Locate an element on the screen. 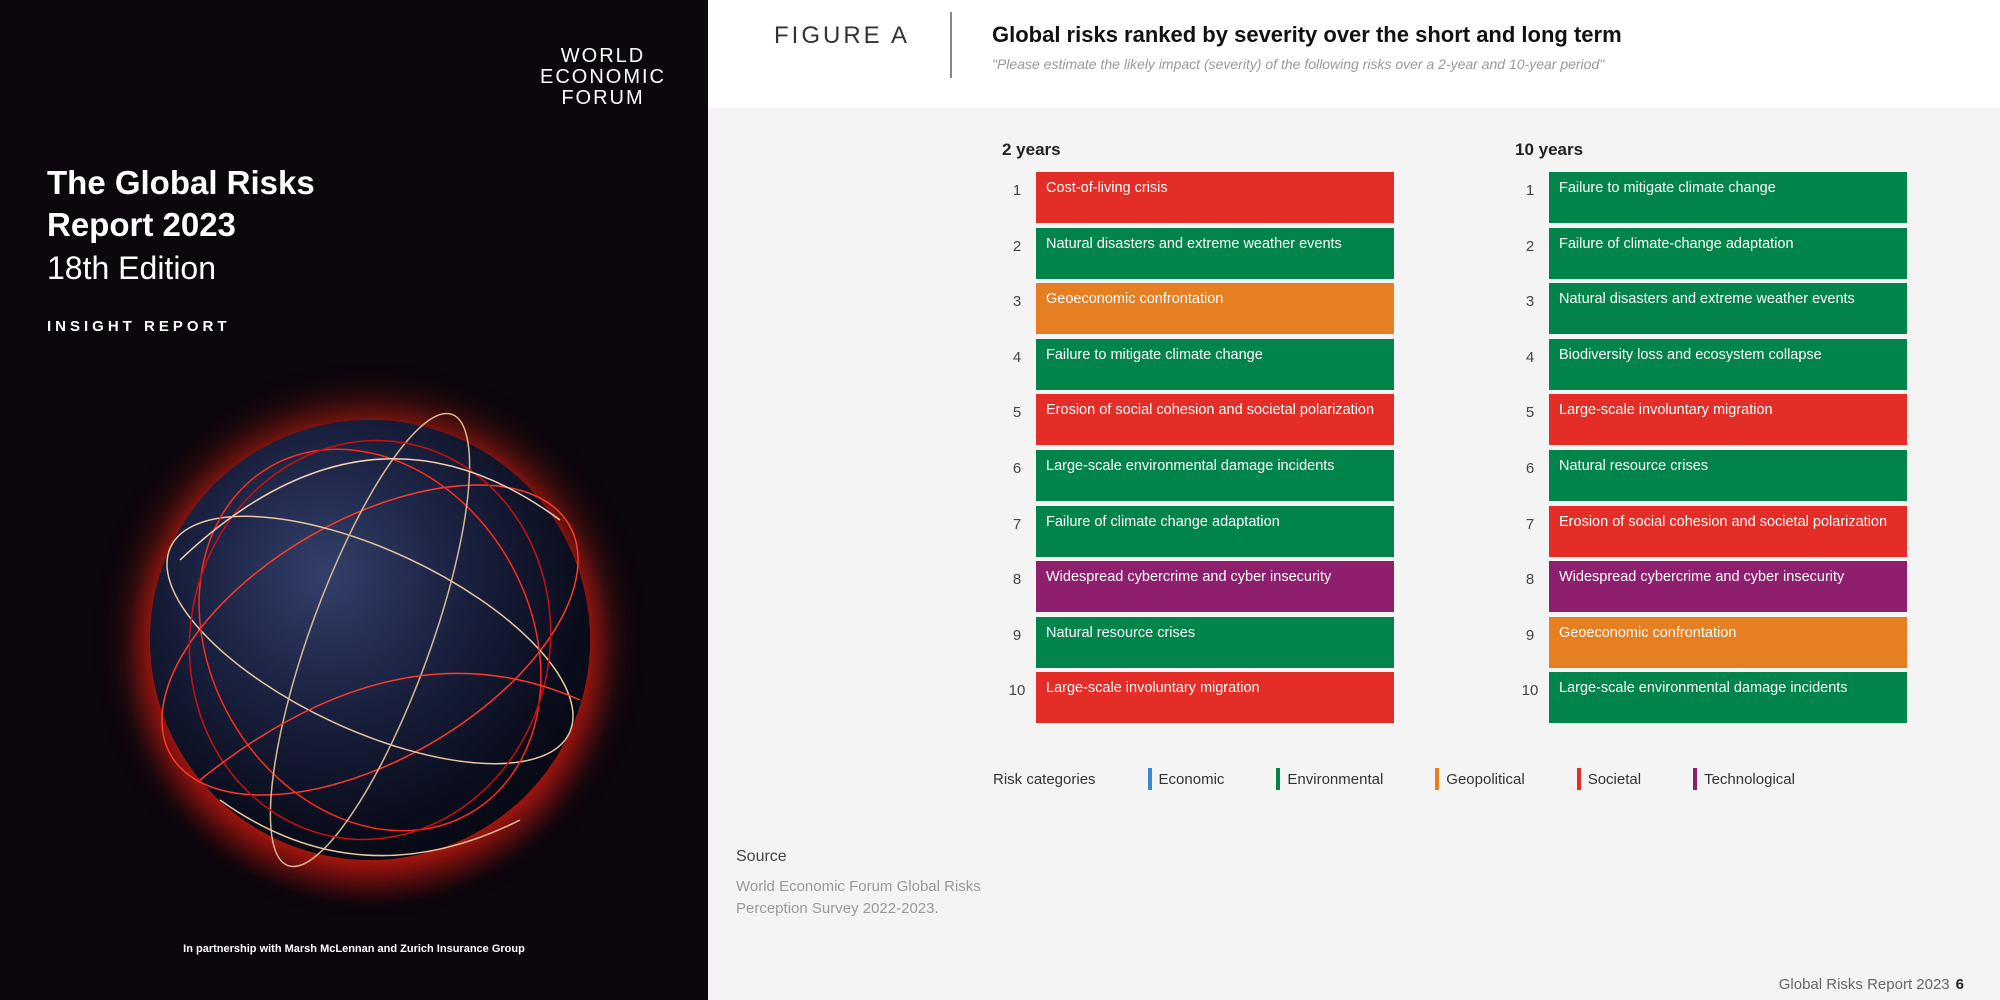  legend-item: Environmental is located at coordinates (1329, 779).